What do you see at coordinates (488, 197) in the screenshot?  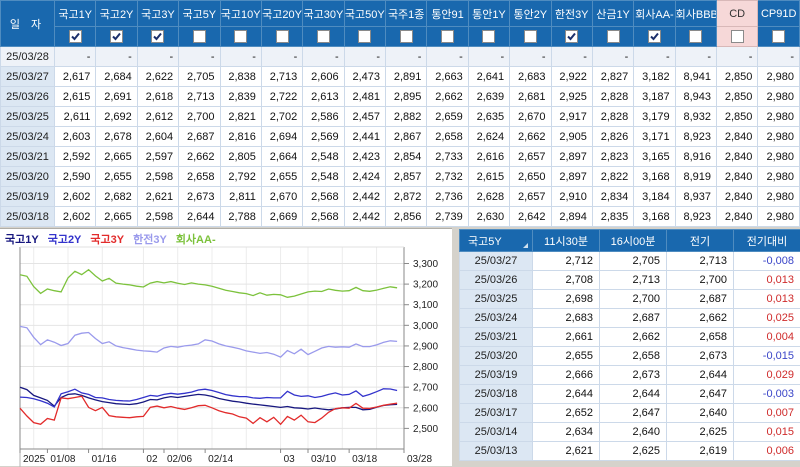 I see `value-cell: 2,628` at bounding box center [488, 197].